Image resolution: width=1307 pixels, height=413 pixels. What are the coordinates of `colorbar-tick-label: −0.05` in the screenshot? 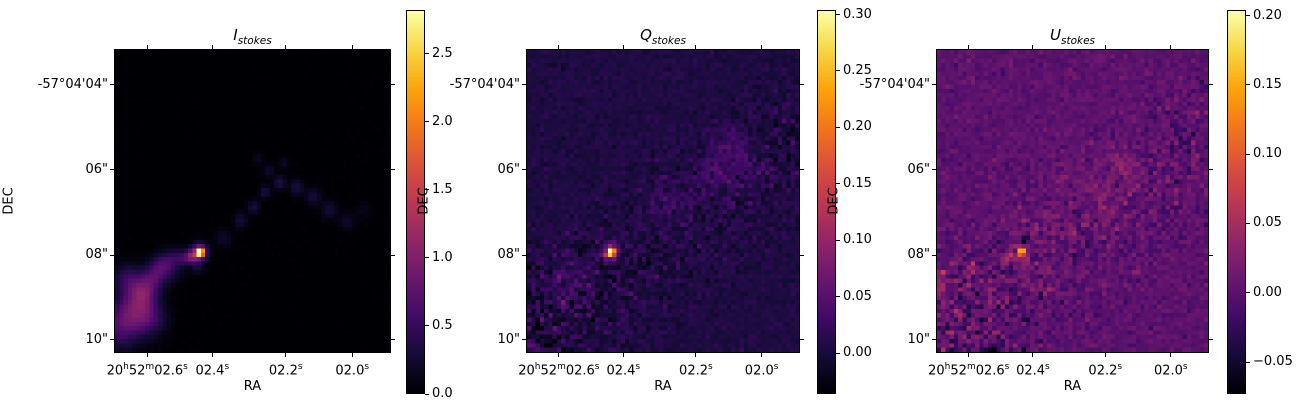 It's located at (1273, 362).